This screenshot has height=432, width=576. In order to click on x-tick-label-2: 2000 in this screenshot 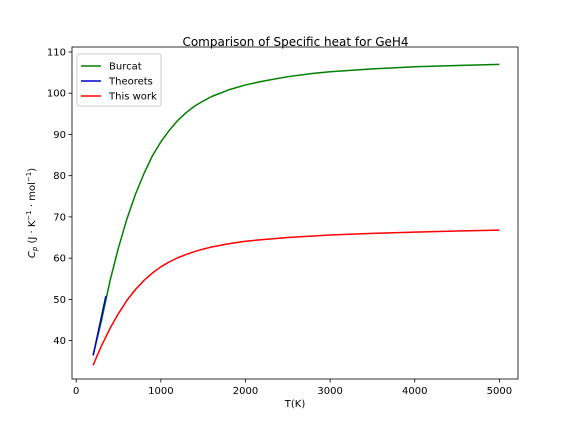, I will do `click(245, 391)`.